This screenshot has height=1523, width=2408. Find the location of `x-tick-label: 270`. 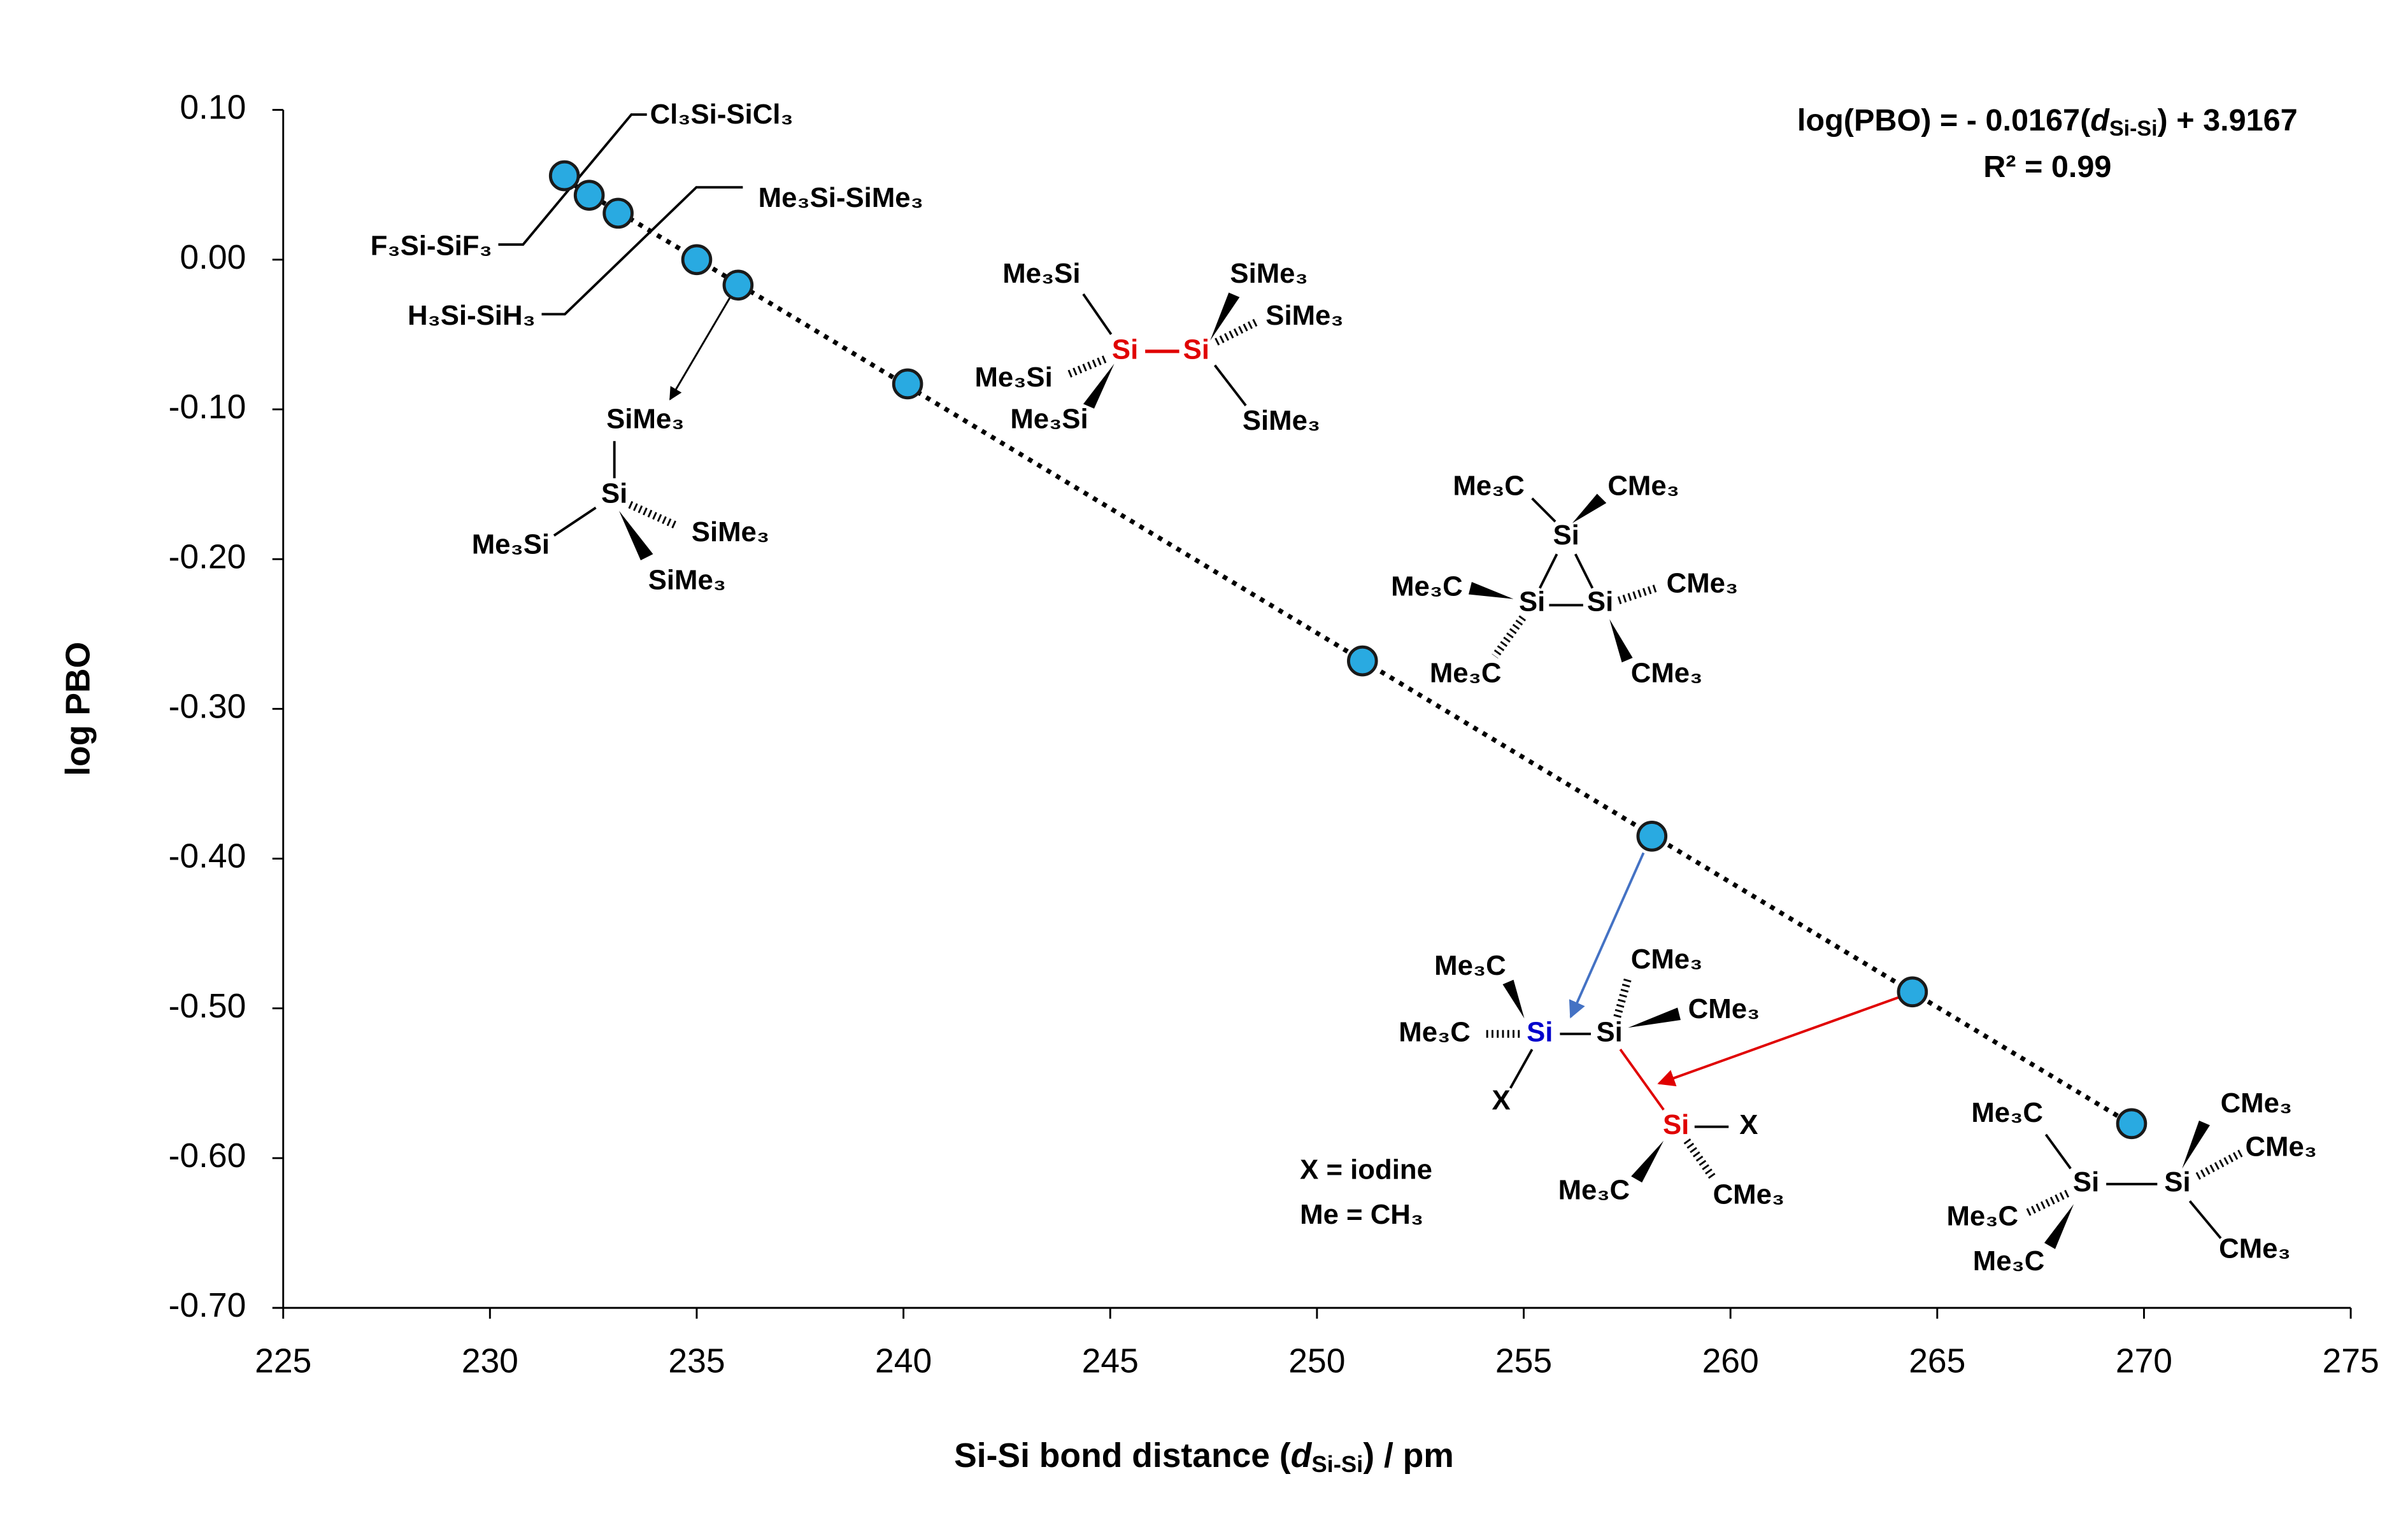

x-tick-label: 270 is located at coordinates (2144, 1362).